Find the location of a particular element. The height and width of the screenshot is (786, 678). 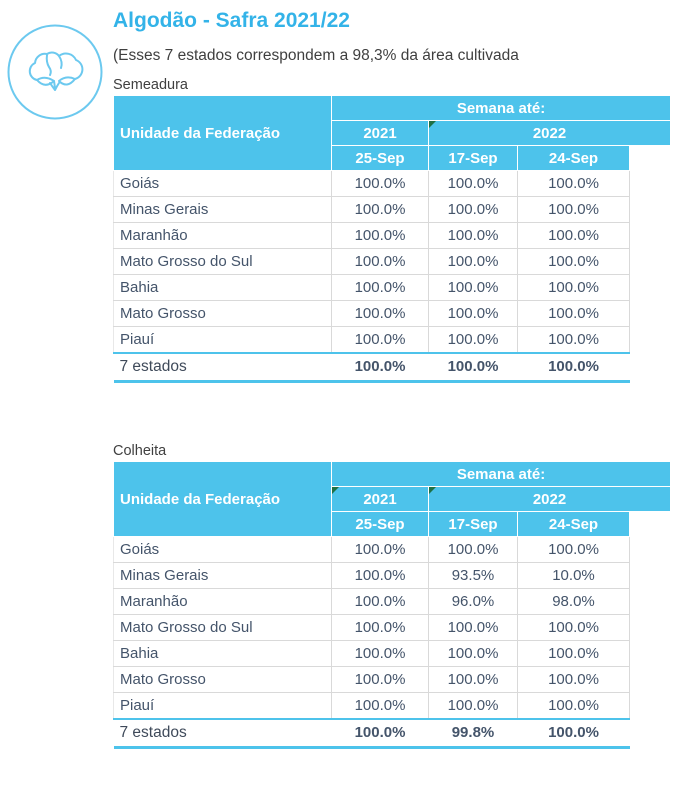

total-value-cell: 99.8% is located at coordinates (473, 733).